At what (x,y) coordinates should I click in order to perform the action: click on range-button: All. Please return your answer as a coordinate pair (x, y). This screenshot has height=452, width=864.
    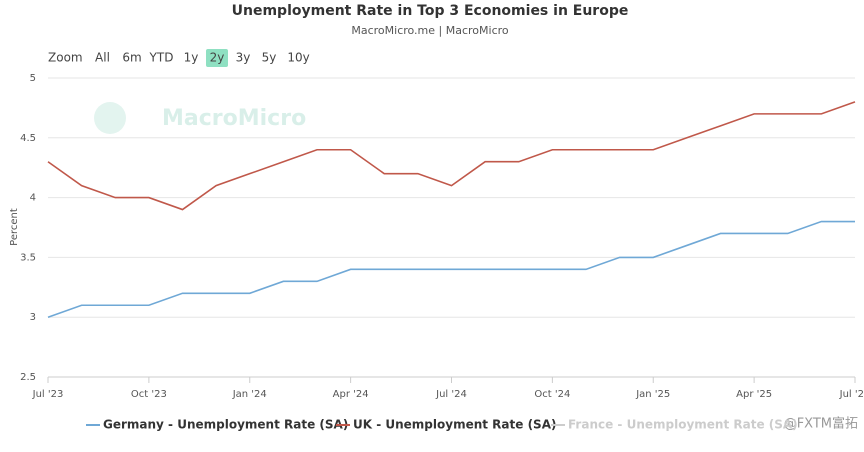
    Looking at the image, I should click on (102, 58).